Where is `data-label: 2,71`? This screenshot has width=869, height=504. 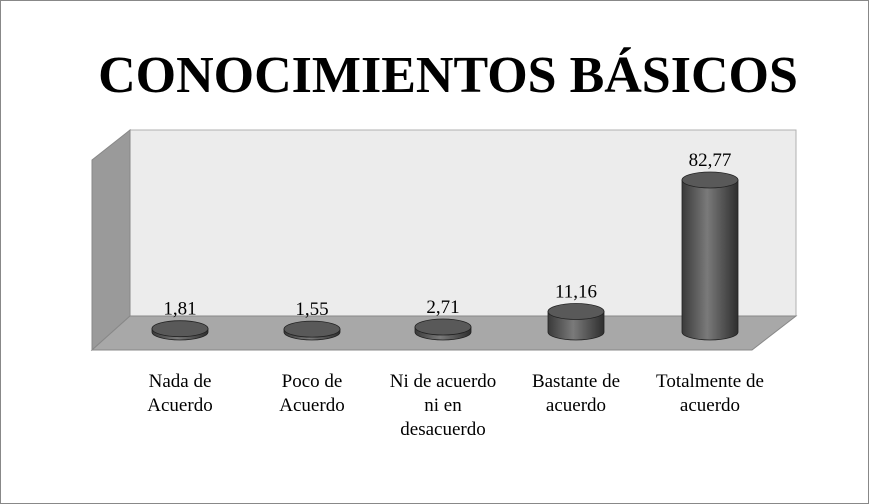
data-label: 2,71 is located at coordinates (442, 307).